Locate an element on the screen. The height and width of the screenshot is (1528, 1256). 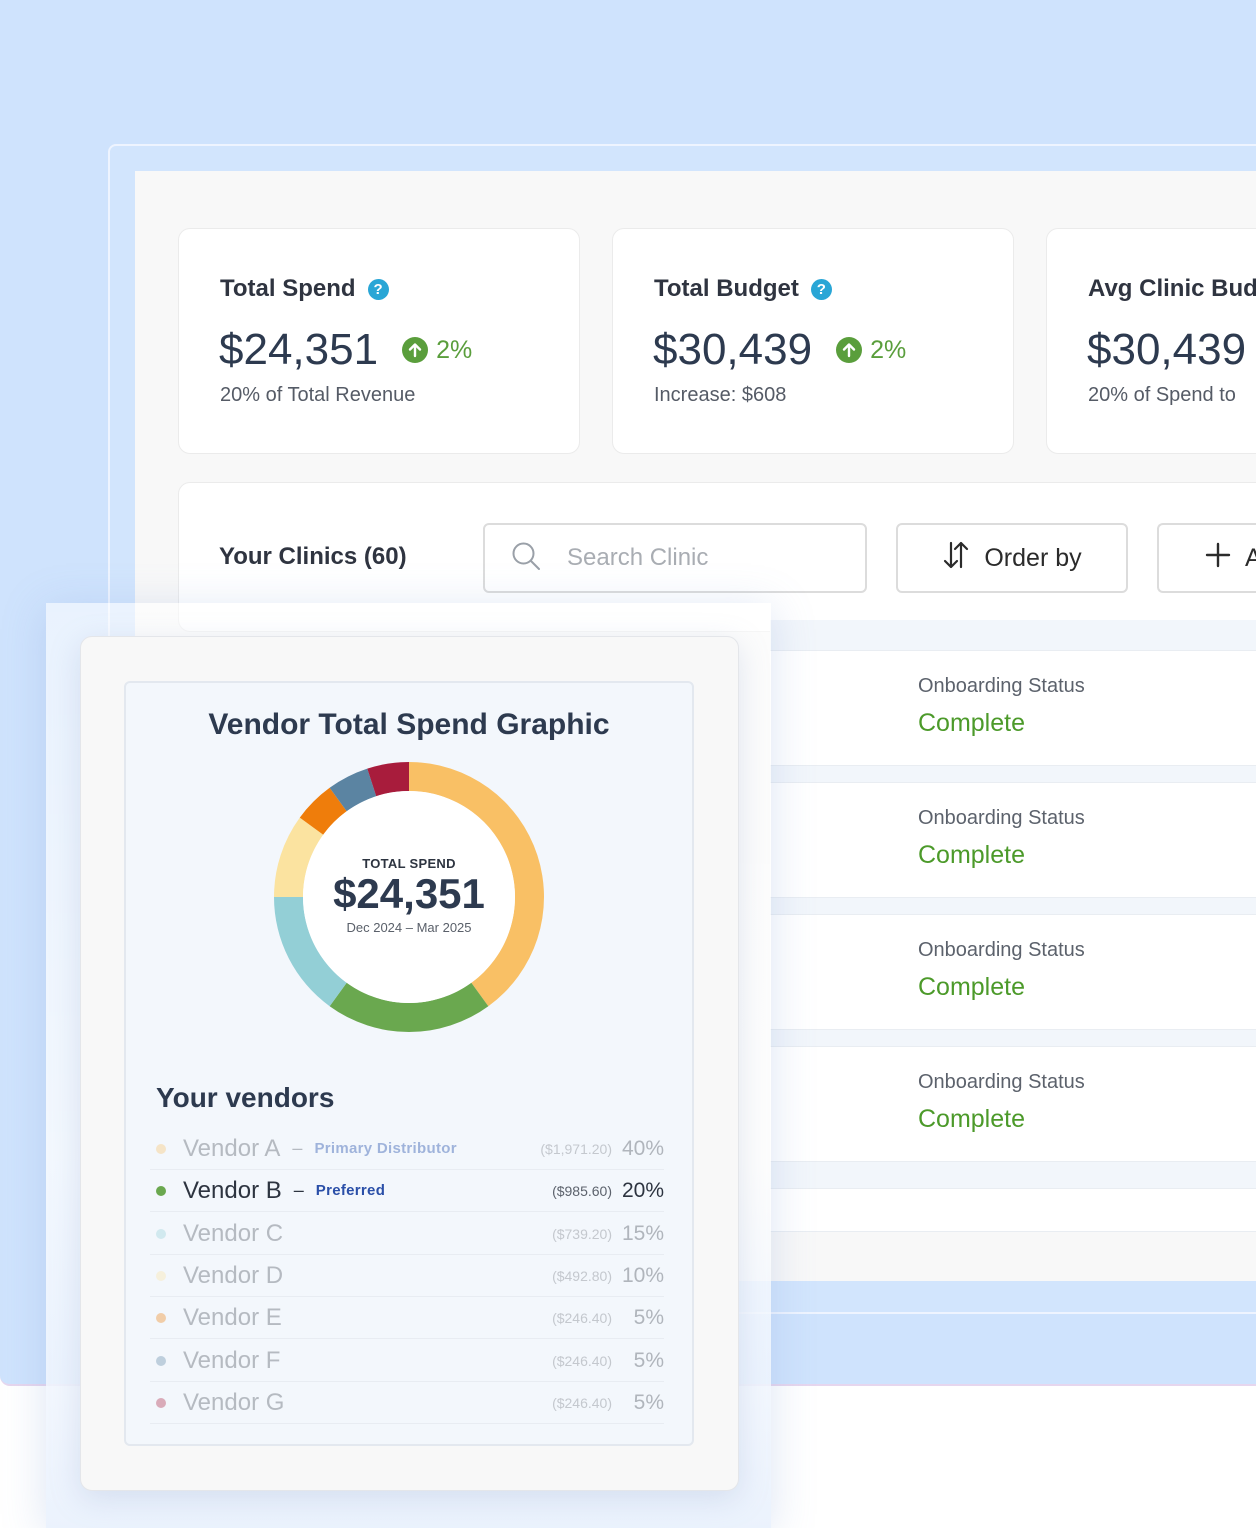
donut-slice-vendor-g is located at coordinates (388, 779).